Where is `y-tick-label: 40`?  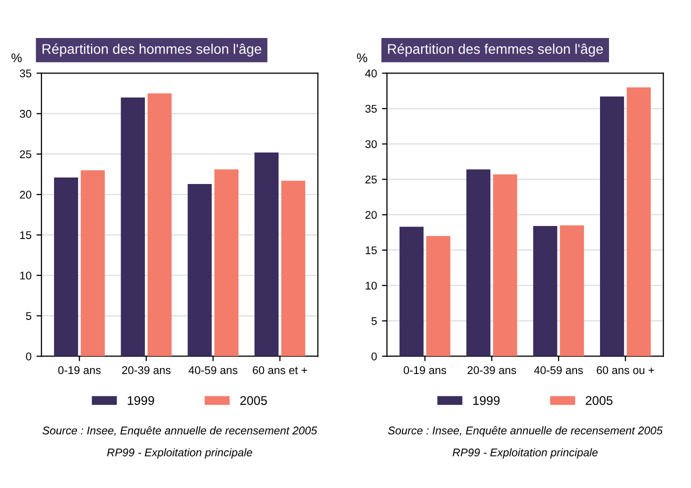 y-tick-label: 40 is located at coordinates (371, 73).